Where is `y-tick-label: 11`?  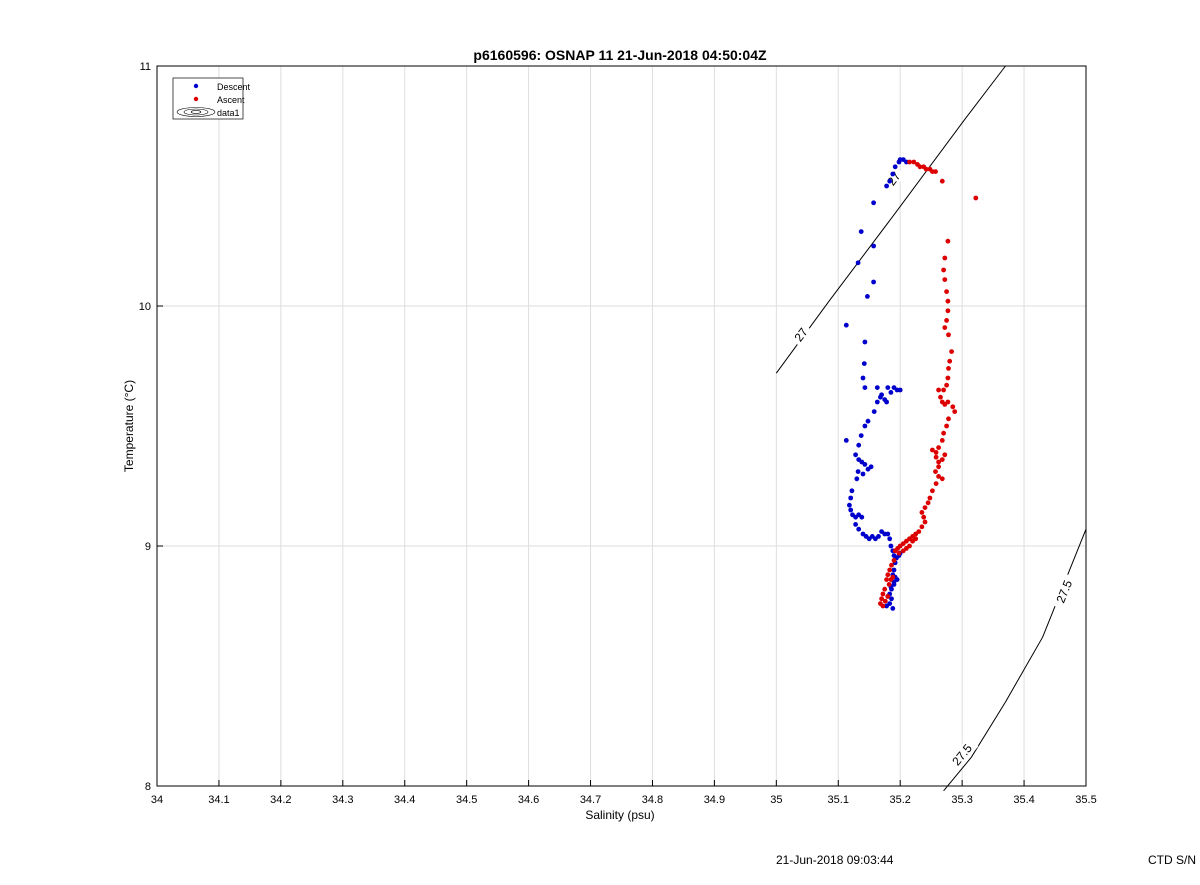 y-tick-label: 11 is located at coordinates (145, 67).